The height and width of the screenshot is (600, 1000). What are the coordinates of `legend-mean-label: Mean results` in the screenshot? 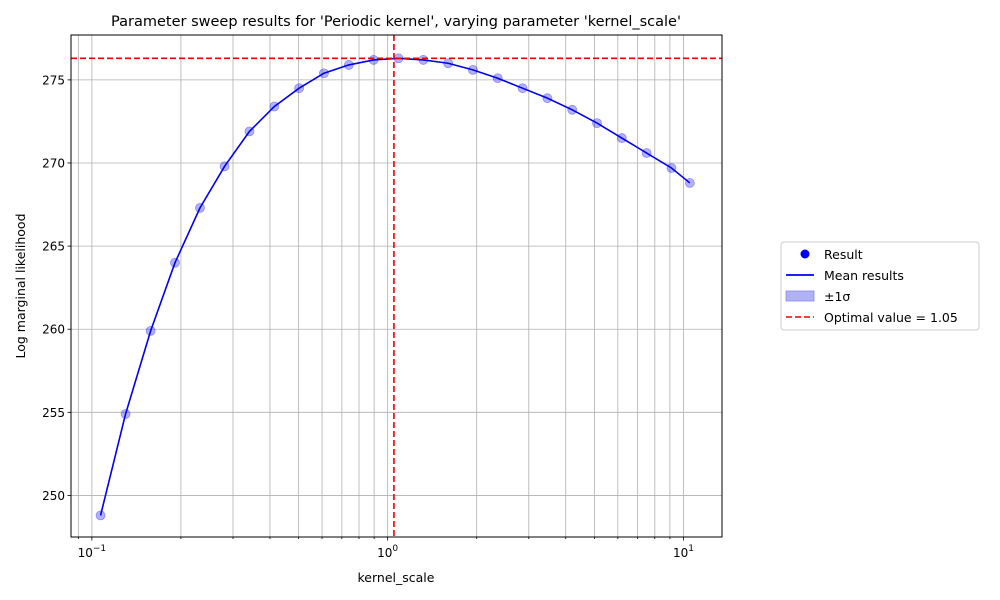 It's located at (864, 275).